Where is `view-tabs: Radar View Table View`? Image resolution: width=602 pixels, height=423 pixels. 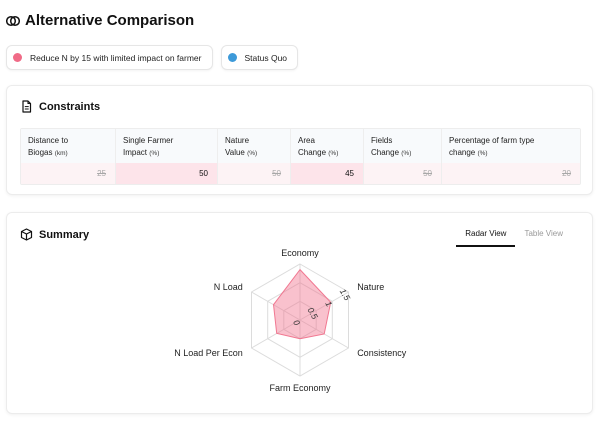 view-tabs: Radar View Table View is located at coordinates (514, 237).